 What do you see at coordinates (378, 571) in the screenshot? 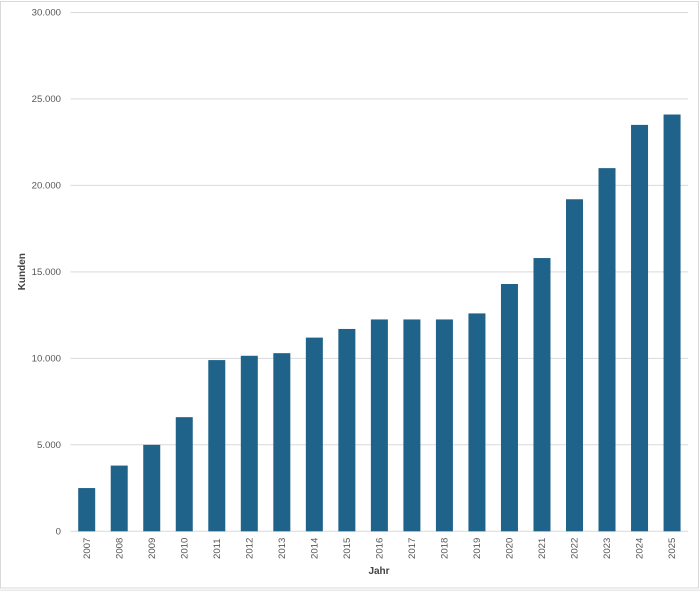
I see `svg-text: Jahr` at bounding box center [378, 571].